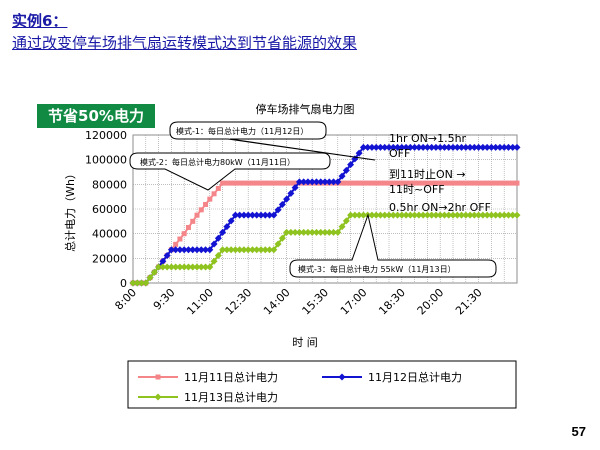 This screenshot has width=600, height=450. What do you see at coordinates (316, 302) in the screenshot?
I see `x-tick-label: 15:30` at bounding box center [316, 302].